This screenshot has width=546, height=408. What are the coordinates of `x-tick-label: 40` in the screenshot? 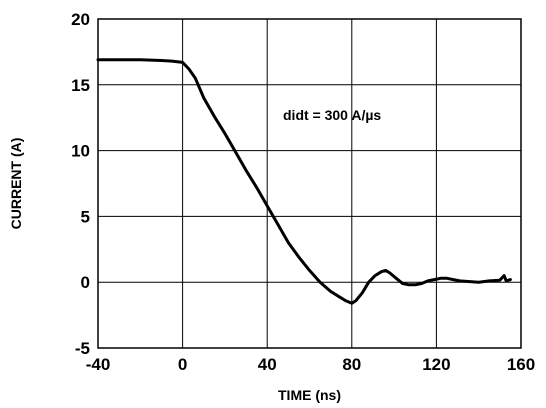 It's located at (267, 364).